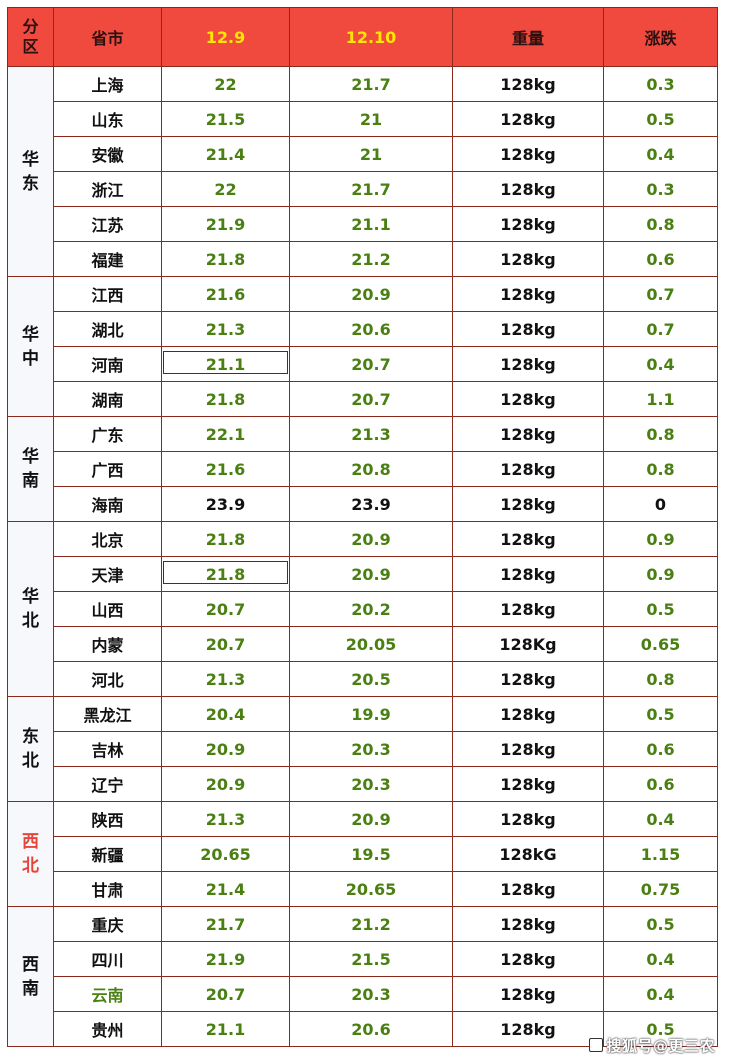 The width and height of the screenshot is (729, 1062). I want to click on price-12-10: 19.9, so click(371, 714).